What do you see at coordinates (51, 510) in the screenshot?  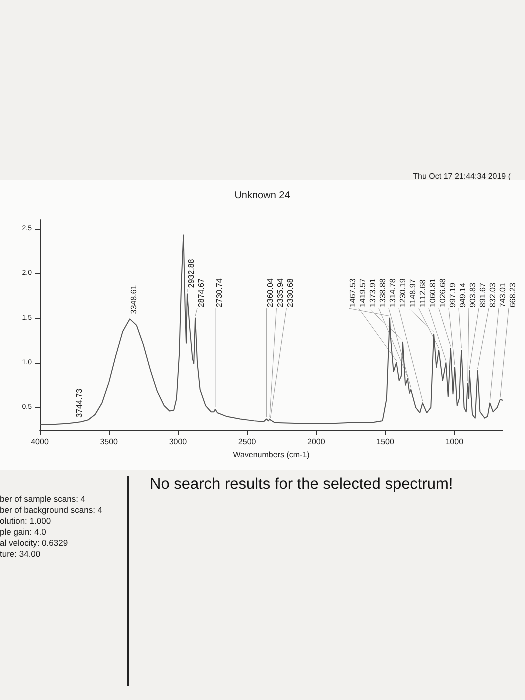 I see `text: ber of background scans: 4` at bounding box center [51, 510].